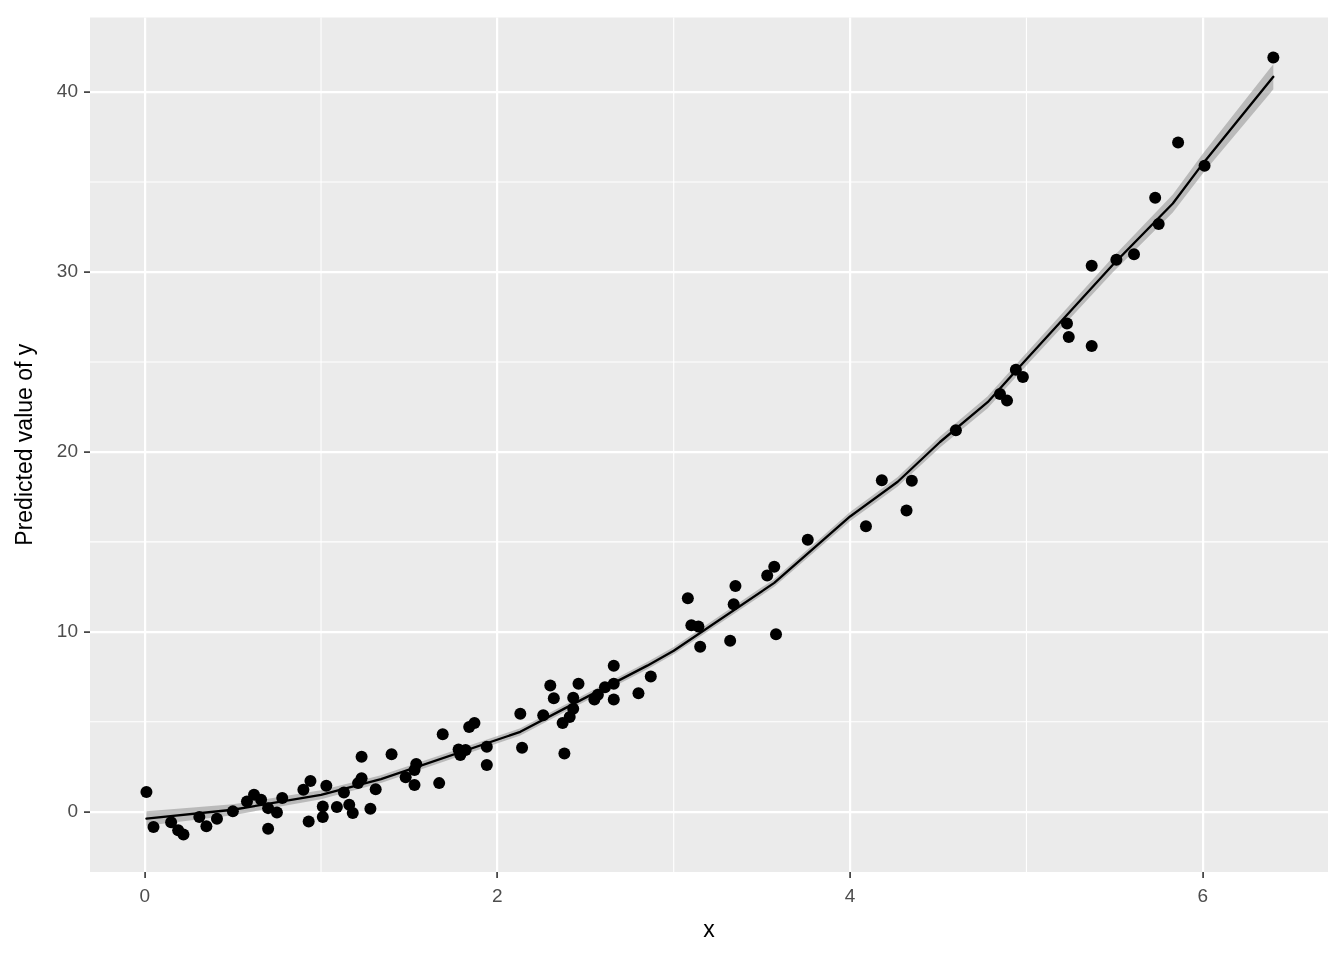 This screenshot has height=960, width=1344. What do you see at coordinates (67, 631) in the screenshot?
I see `y-tick-label: 10` at bounding box center [67, 631].